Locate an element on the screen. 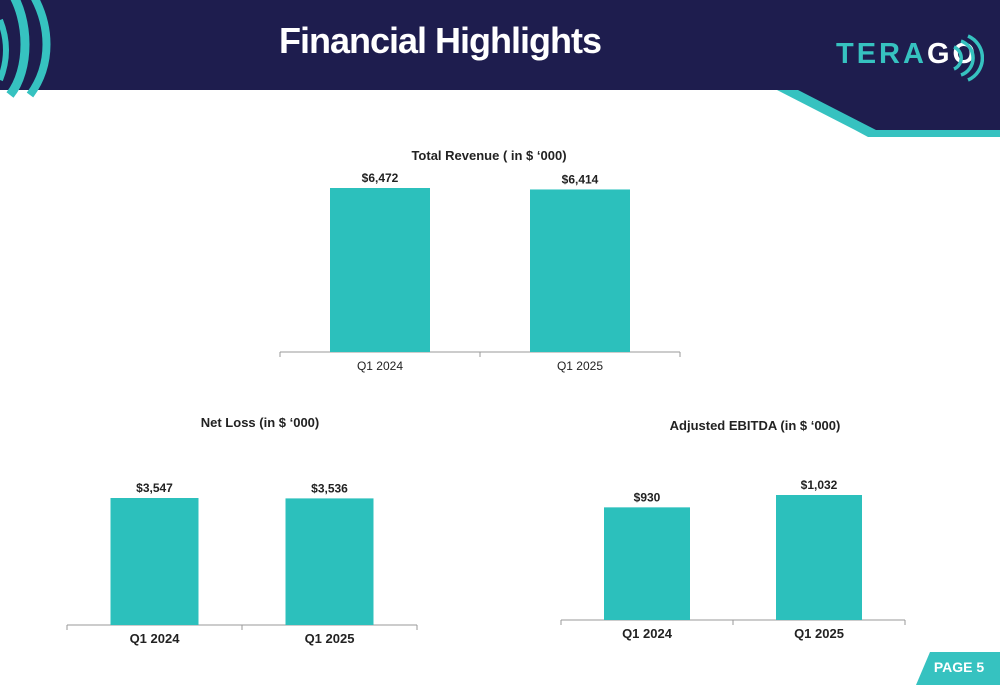 Image resolution: width=1000 pixels, height=685 pixels. page-tab is located at coordinates (958, 668).